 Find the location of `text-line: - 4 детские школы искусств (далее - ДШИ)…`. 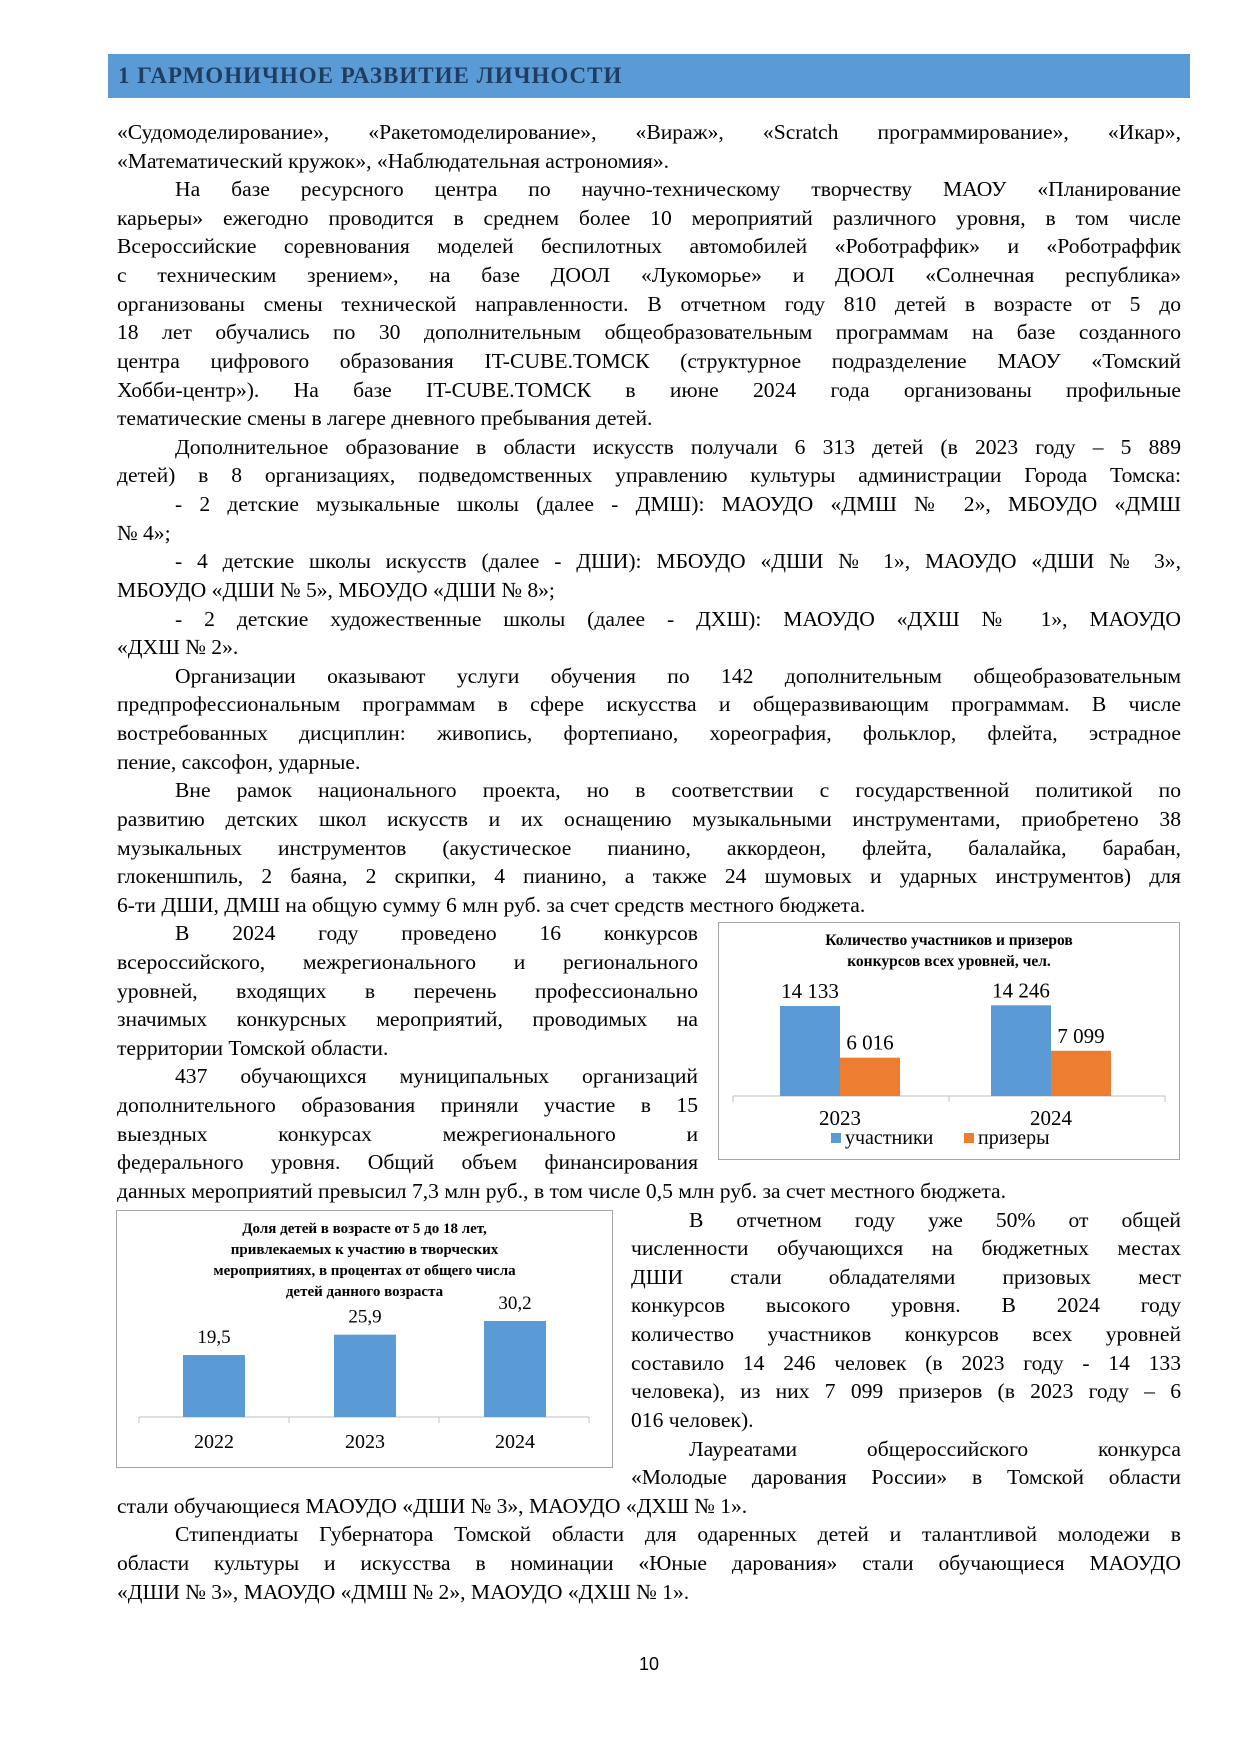

text-line: - 4 детские школы искусств (далее - ДШИ)… is located at coordinates (678, 561).